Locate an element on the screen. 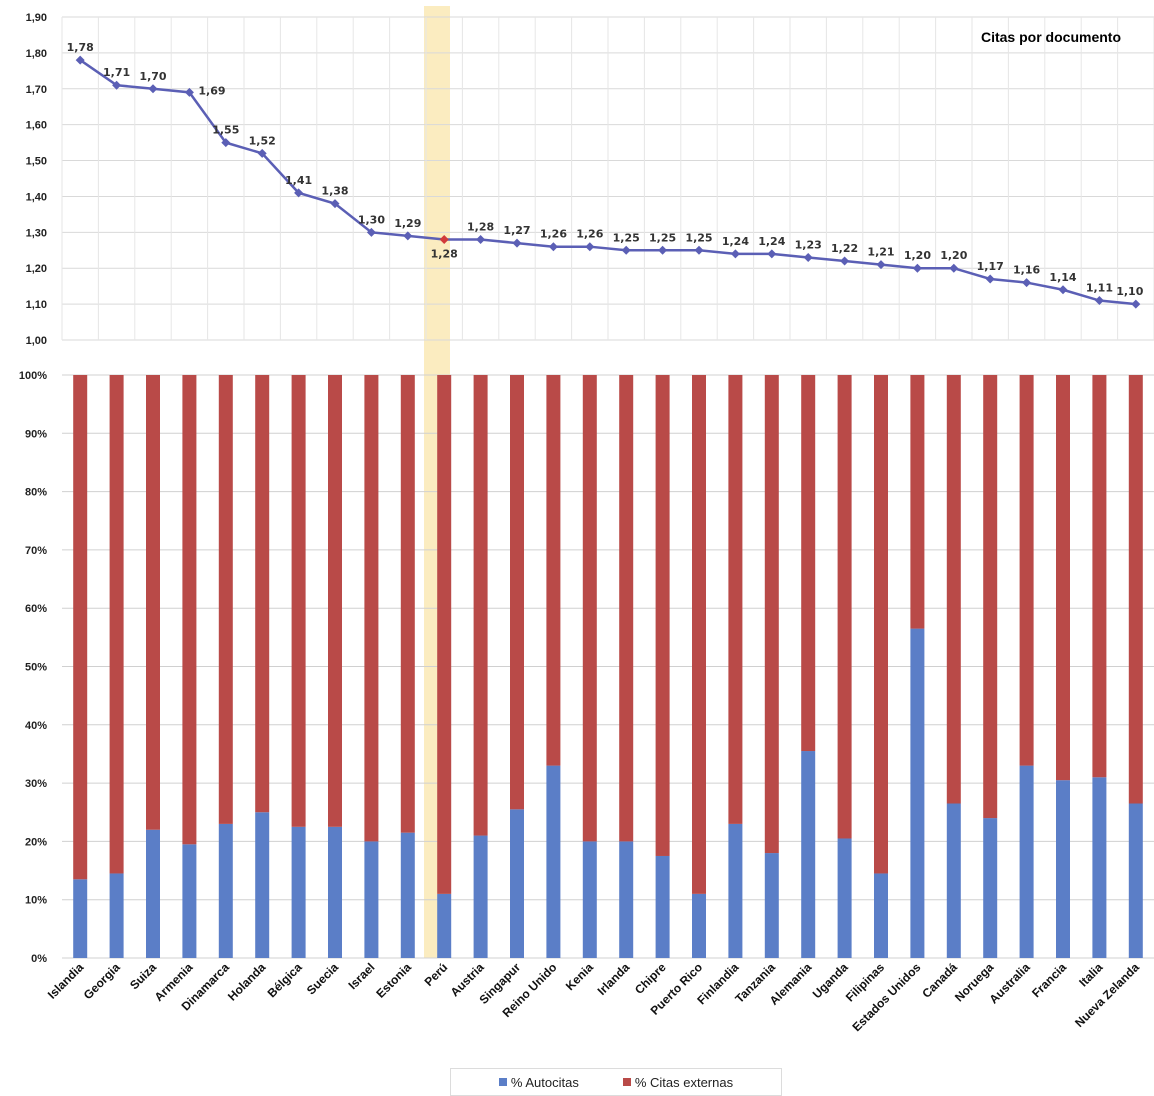  bar-y-tick-label: 50% is located at coordinates (36, 668).